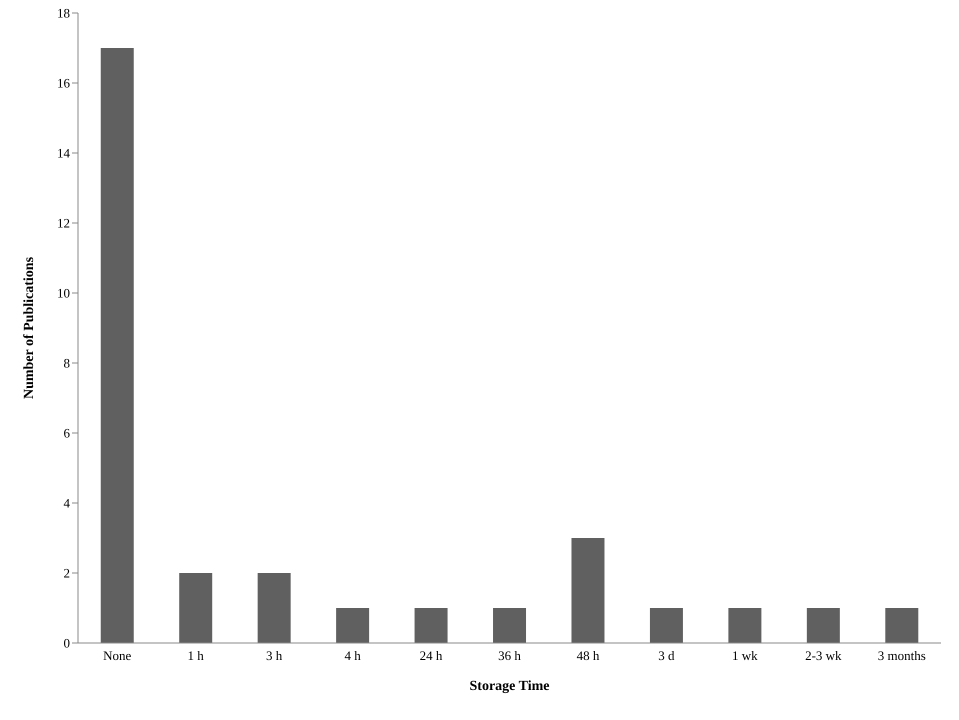 The image size is (959, 720). Describe the element at coordinates (63, 13) in the screenshot. I see `y-tick-label: 18` at that location.